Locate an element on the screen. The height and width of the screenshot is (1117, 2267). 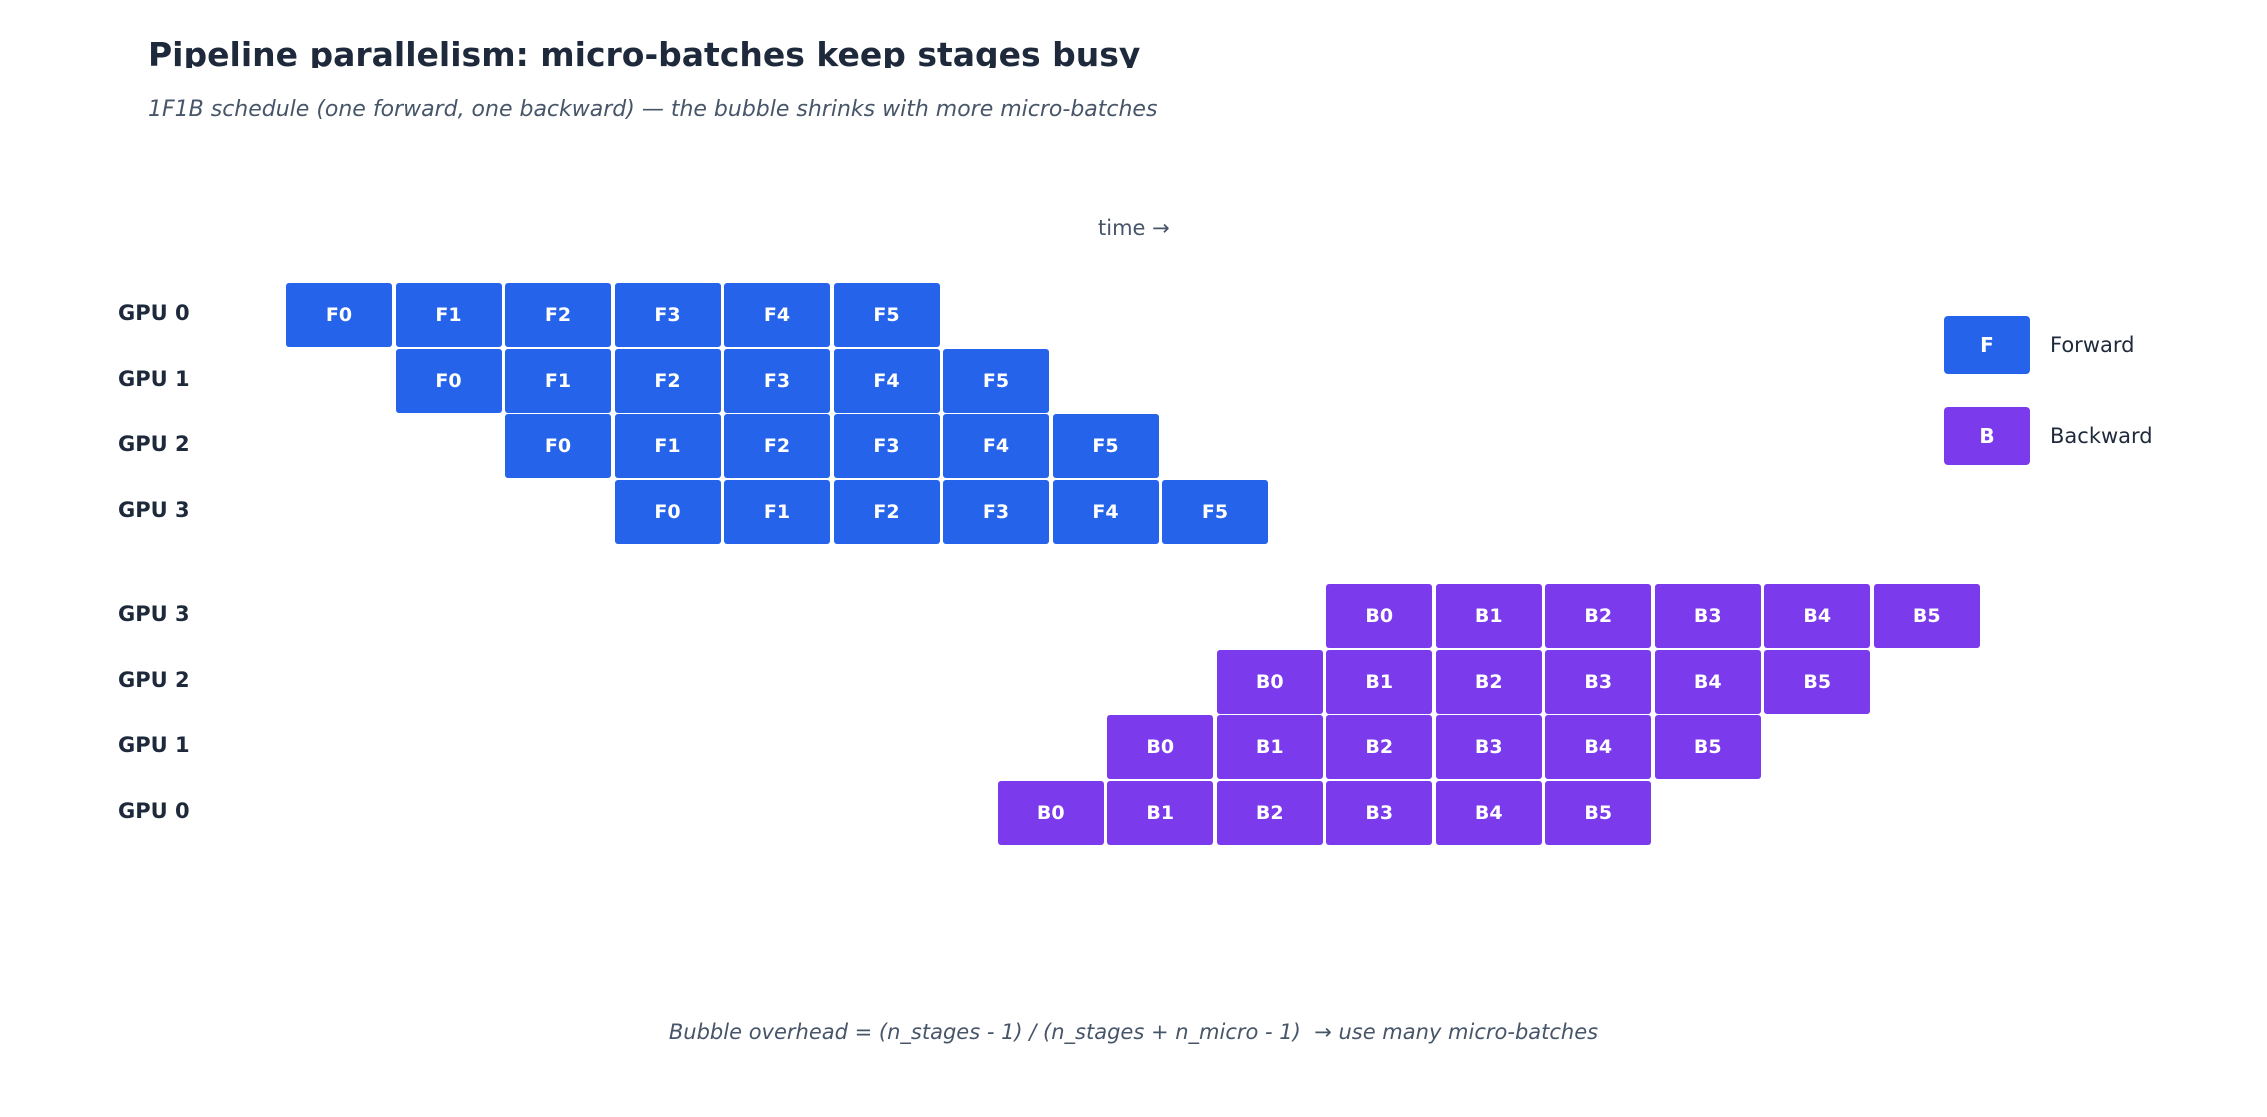
bwd-row-label: GPU 0 is located at coordinates (154, 810).